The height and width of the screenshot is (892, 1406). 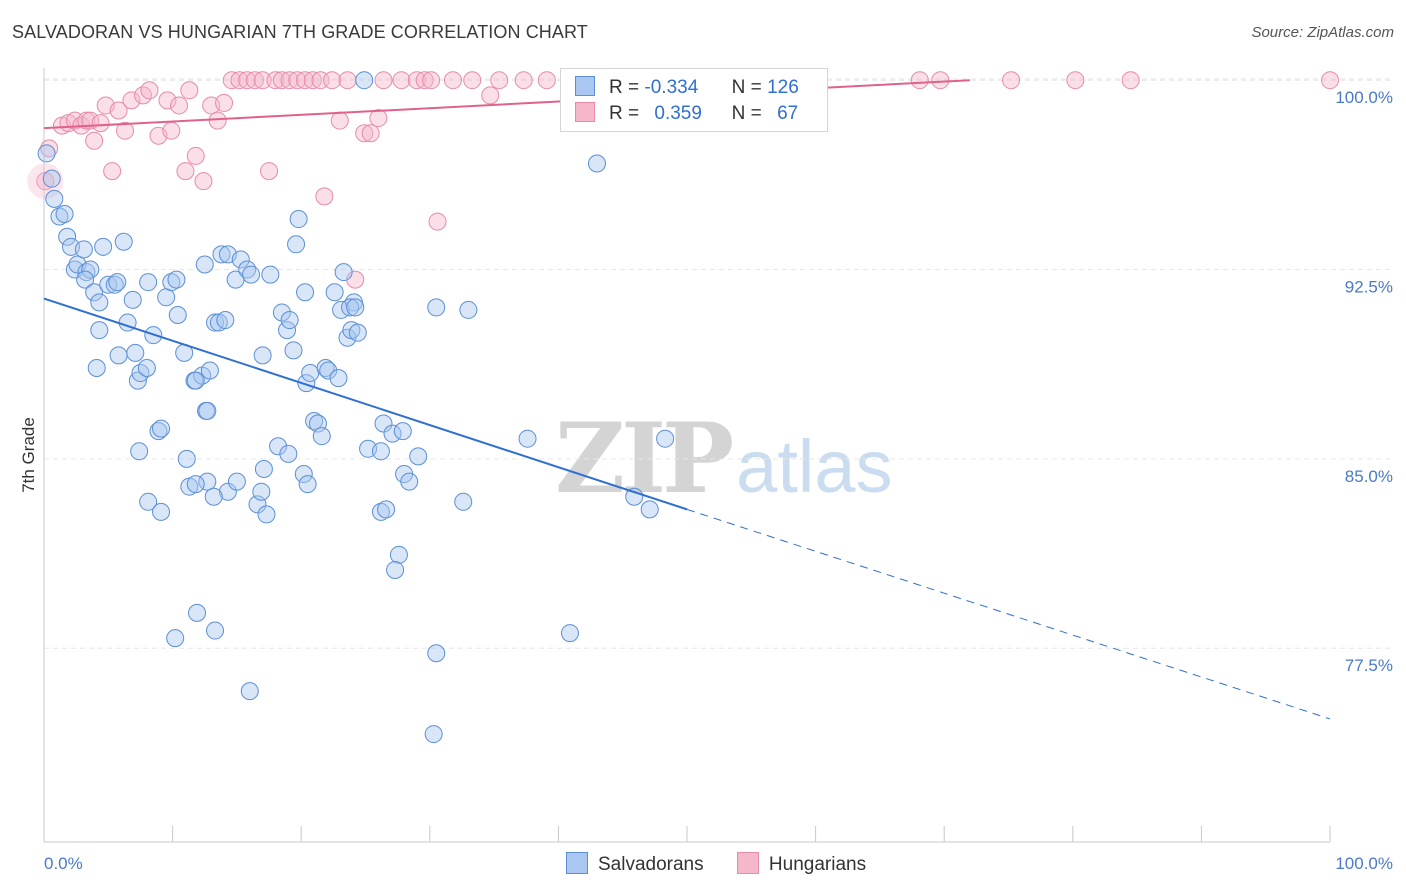 What do you see at coordinates (1369, 476) in the screenshot?
I see `y-tick-label: 85.0%` at bounding box center [1369, 476].